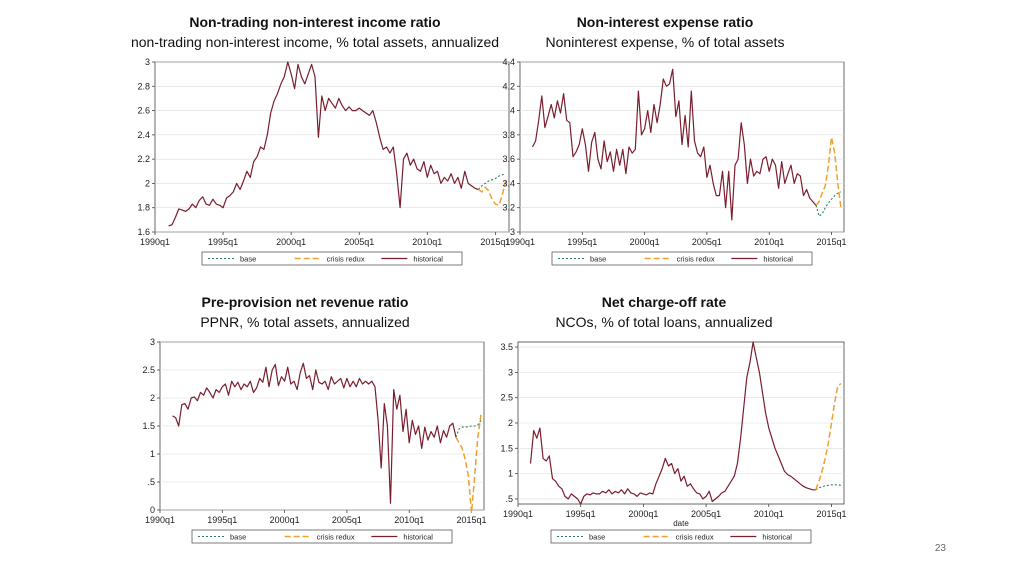  Describe the element at coordinates (508, 62) in the screenshot. I see `y-tick-label: 4.4` at that location.